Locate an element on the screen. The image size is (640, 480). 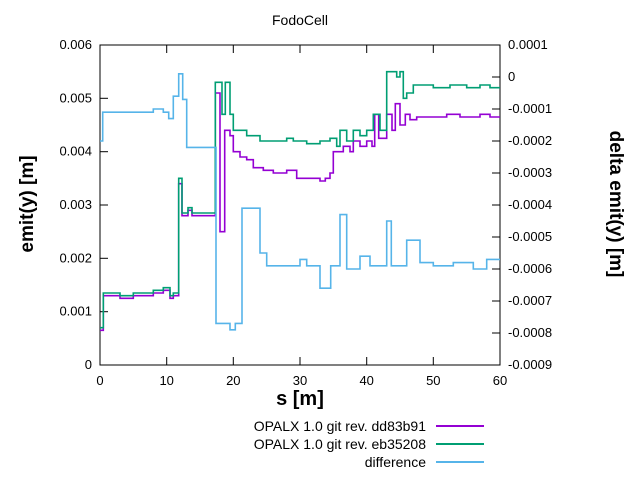
y-right-tick-label: -0.0006 is located at coordinates (530, 268).